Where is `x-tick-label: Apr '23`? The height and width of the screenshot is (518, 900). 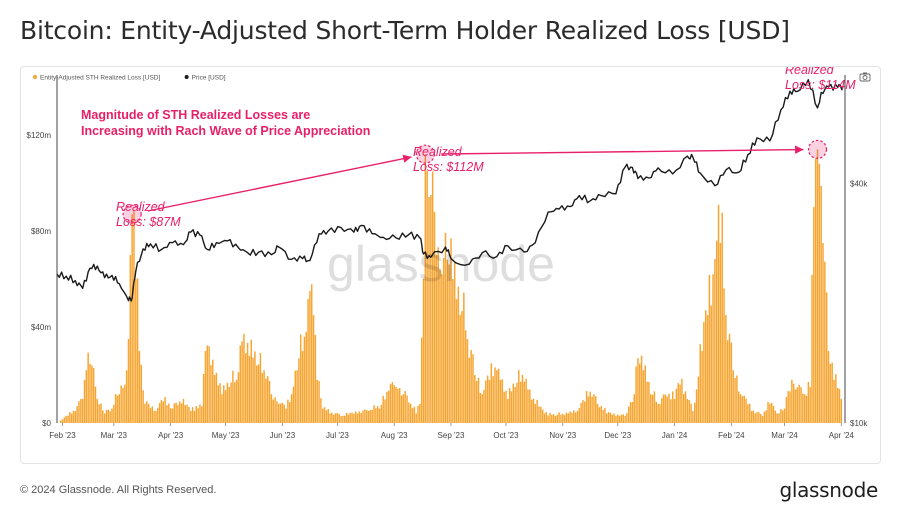
x-tick-label: Apr '23 is located at coordinates (171, 435).